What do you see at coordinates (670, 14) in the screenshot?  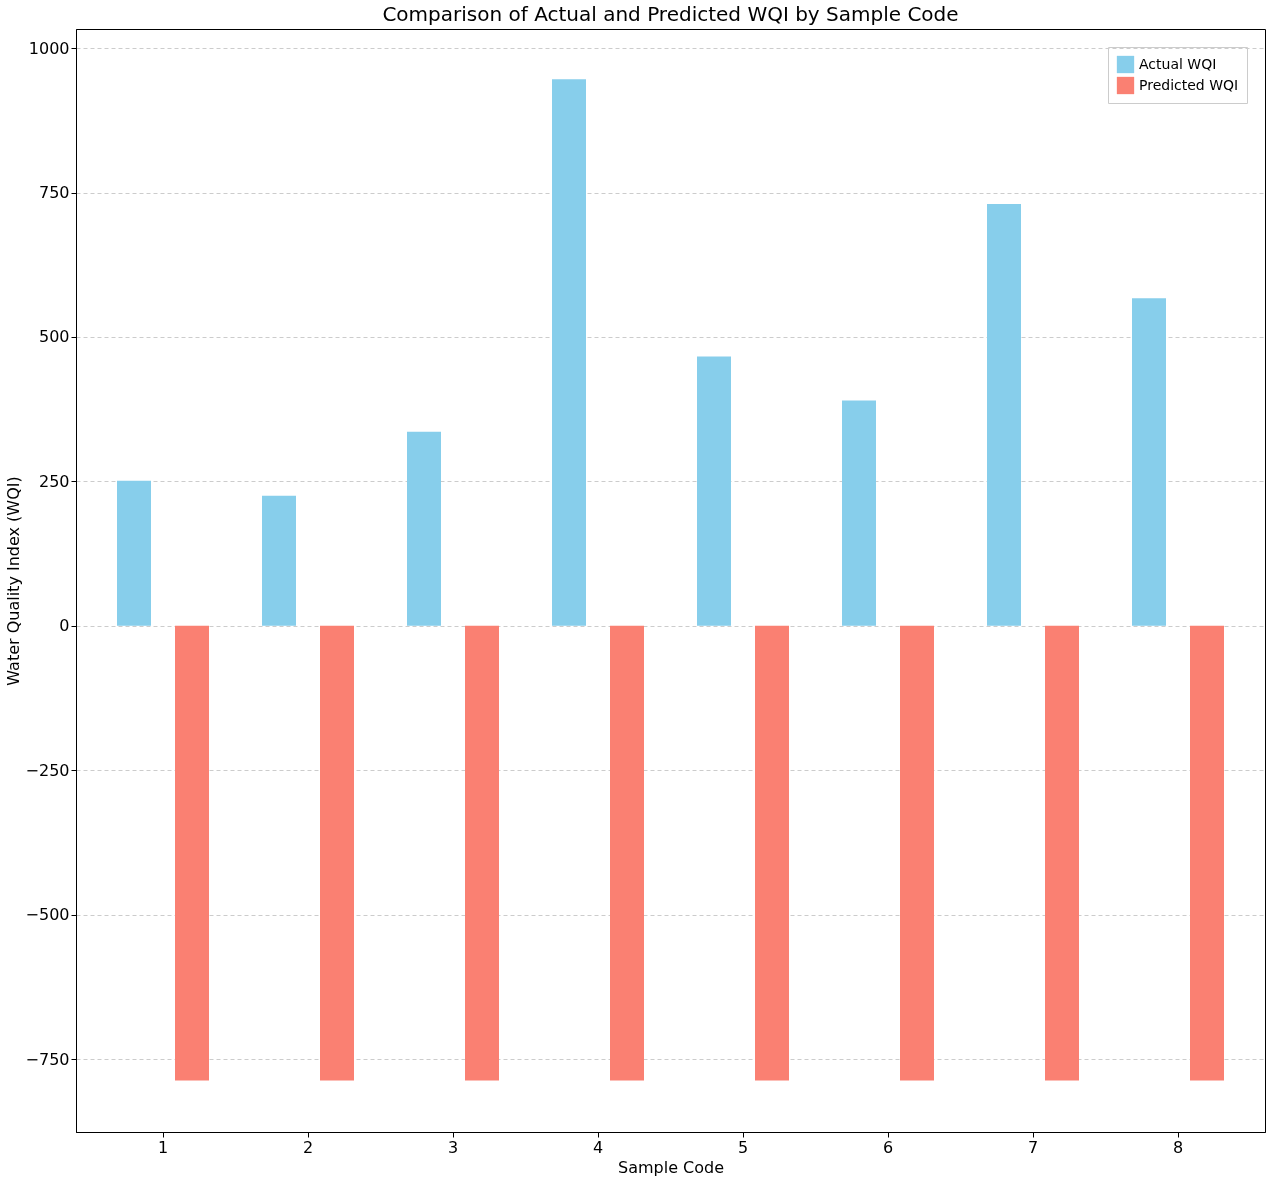 I see `chart-title: Comparison of Actual and Predicted WQI by Sample Code` at bounding box center [670, 14].